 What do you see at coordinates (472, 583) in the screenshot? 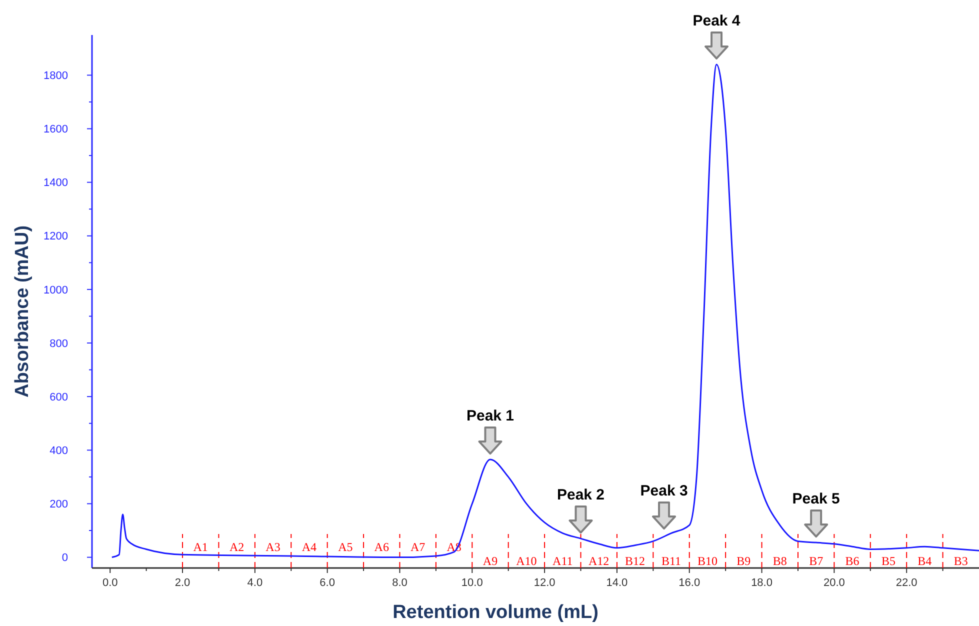
I see `x-tick-label: 10.0` at bounding box center [472, 583].